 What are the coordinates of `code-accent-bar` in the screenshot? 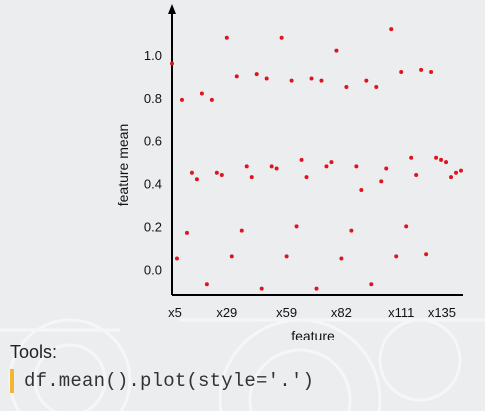 It's located at (12, 381).